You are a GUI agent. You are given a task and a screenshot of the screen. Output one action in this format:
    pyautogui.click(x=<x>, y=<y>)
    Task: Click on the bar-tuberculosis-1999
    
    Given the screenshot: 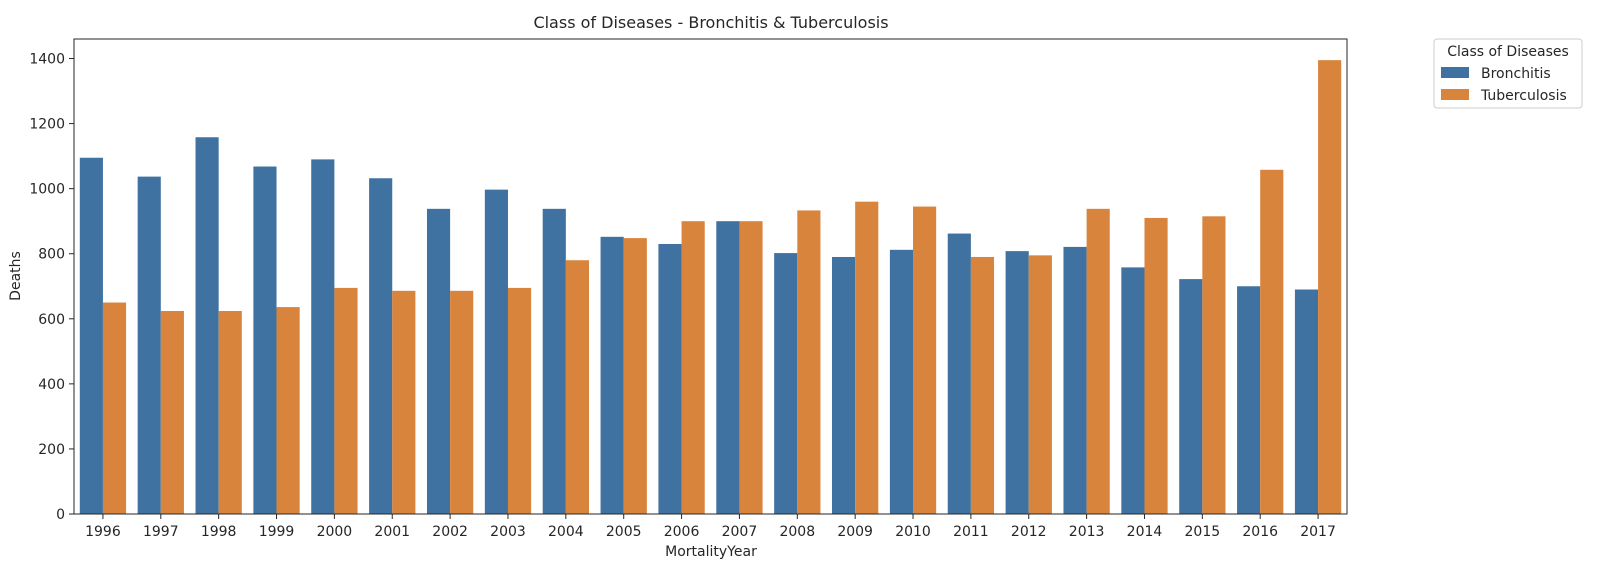 What is the action you would take?
    pyautogui.click(x=288, y=410)
    